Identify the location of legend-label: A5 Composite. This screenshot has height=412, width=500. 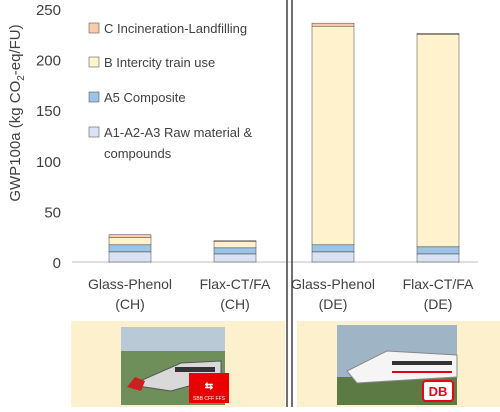
(145, 97).